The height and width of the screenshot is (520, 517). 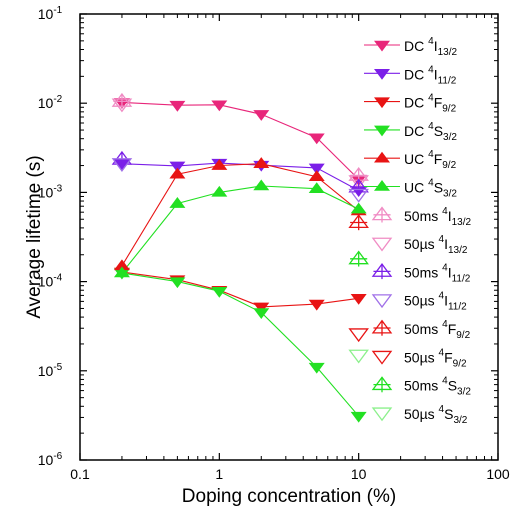 I want to click on legend-label: 50µs 4I11/2, so click(x=435, y=302).